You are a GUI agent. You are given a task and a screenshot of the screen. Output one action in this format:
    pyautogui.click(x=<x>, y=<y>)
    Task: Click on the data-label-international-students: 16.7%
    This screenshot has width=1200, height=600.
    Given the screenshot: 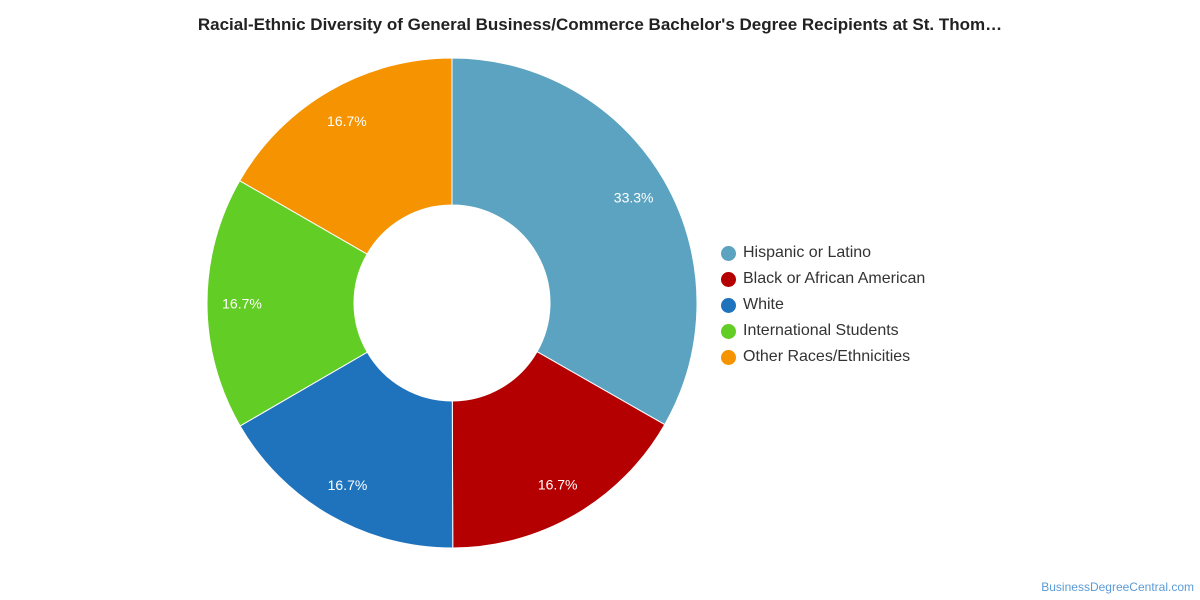 What is the action you would take?
    pyautogui.click(x=242, y=303)
    